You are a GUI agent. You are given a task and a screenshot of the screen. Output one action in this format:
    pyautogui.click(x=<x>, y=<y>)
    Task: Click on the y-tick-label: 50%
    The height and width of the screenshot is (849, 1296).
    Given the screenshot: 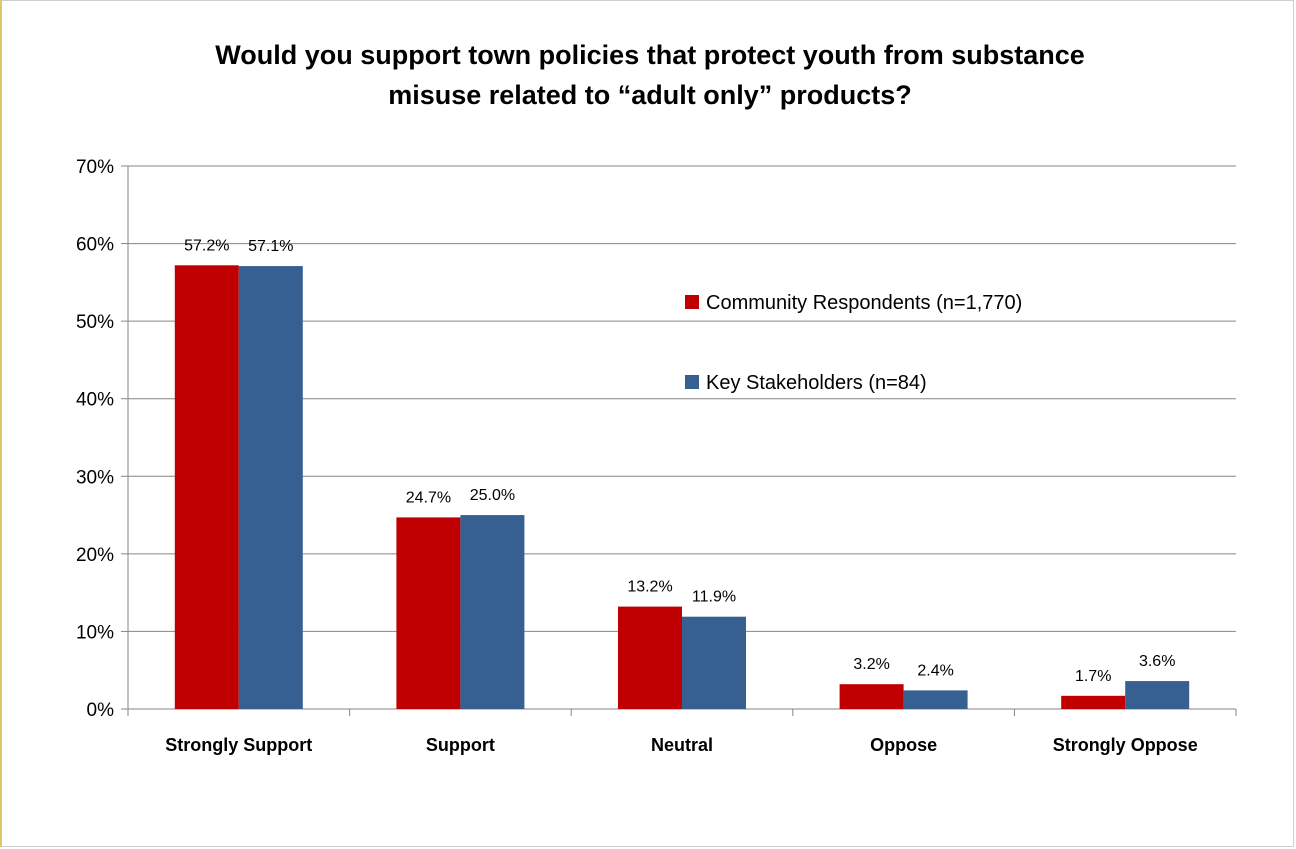 What is the action you would take?
    pyautogui.click(x=95, y=322)
    